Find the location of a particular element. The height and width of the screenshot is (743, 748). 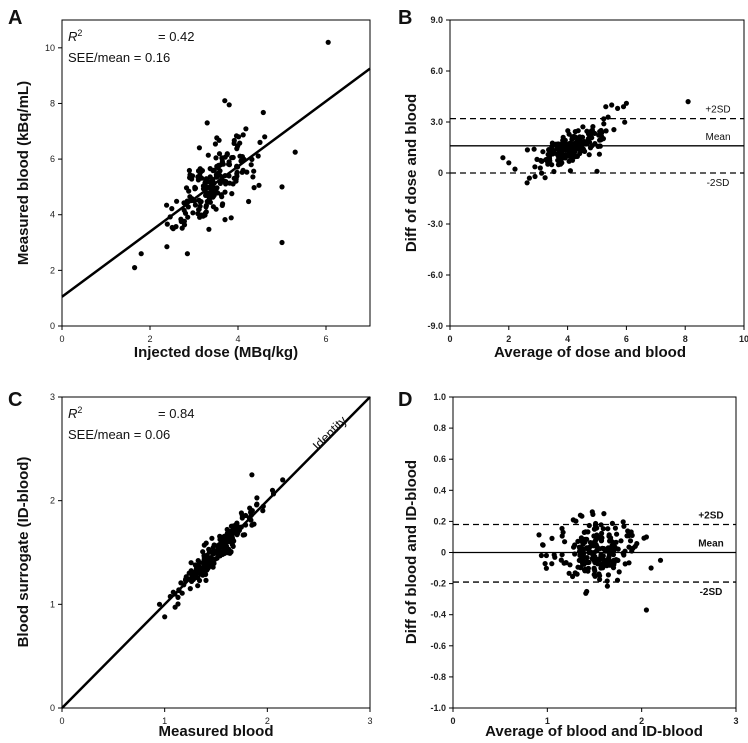

panel-c-y-tick-label: 0 is located at coordinates (52, 708).